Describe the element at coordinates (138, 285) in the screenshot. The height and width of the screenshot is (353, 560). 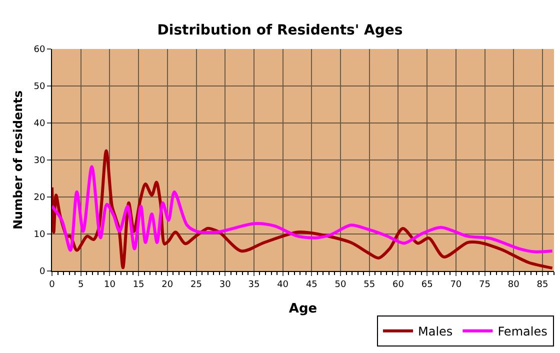
I see `x-tick-label: 15` at that location.